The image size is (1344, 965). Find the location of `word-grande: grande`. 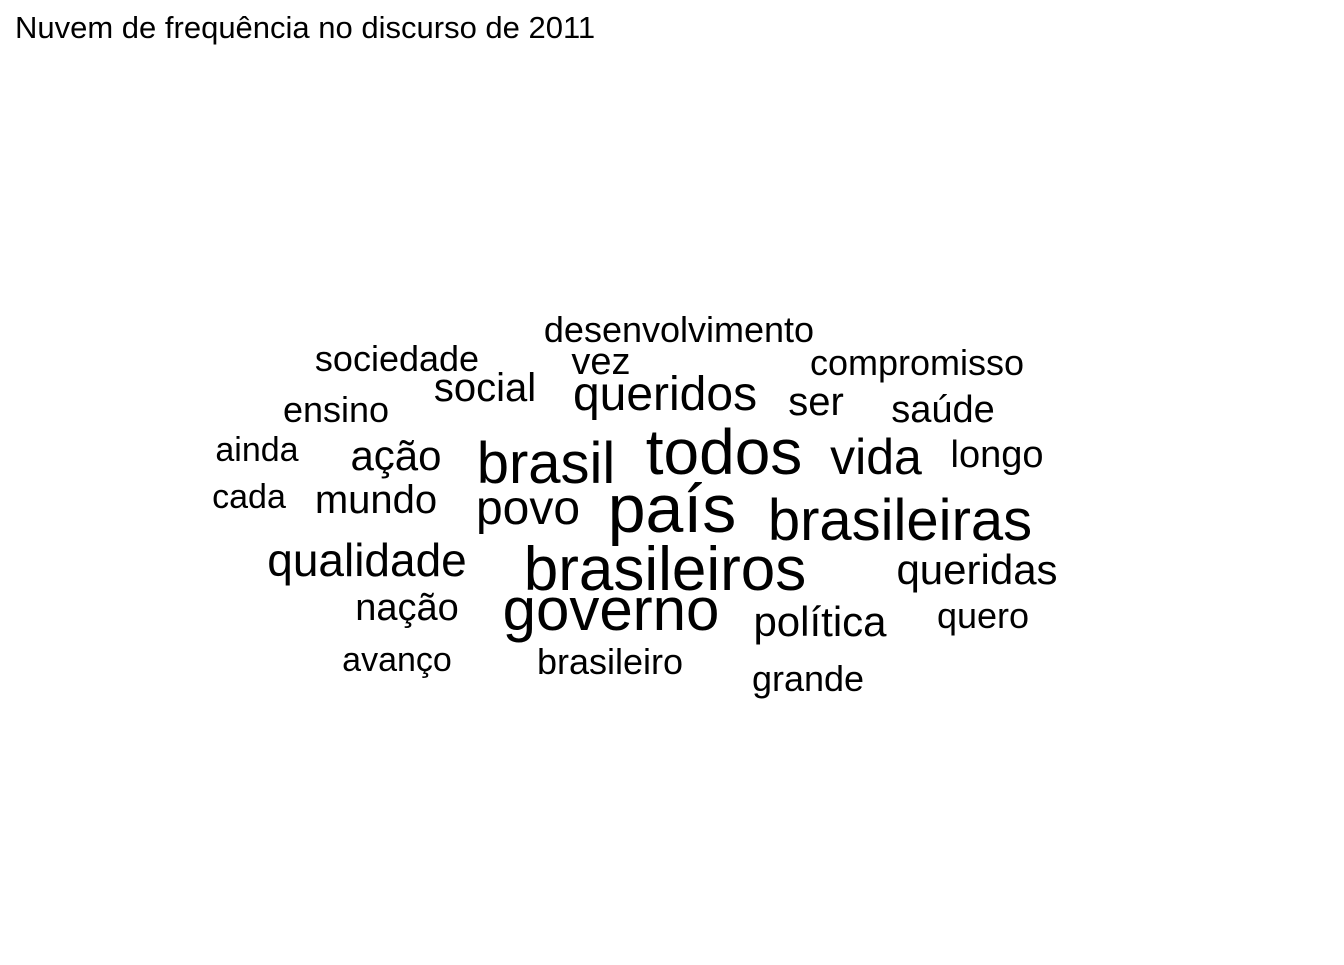

word-grande: grande is located at coordinates (808, 678).